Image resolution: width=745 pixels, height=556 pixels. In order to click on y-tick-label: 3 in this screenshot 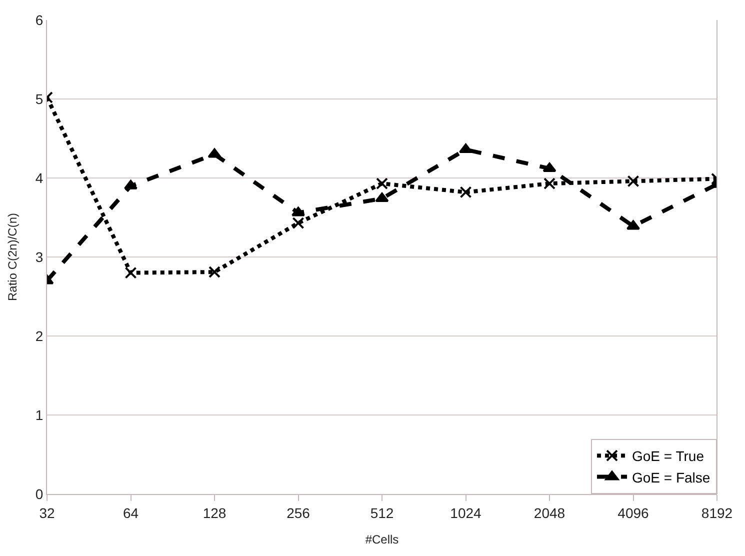, I will do `click(39, 256)`.